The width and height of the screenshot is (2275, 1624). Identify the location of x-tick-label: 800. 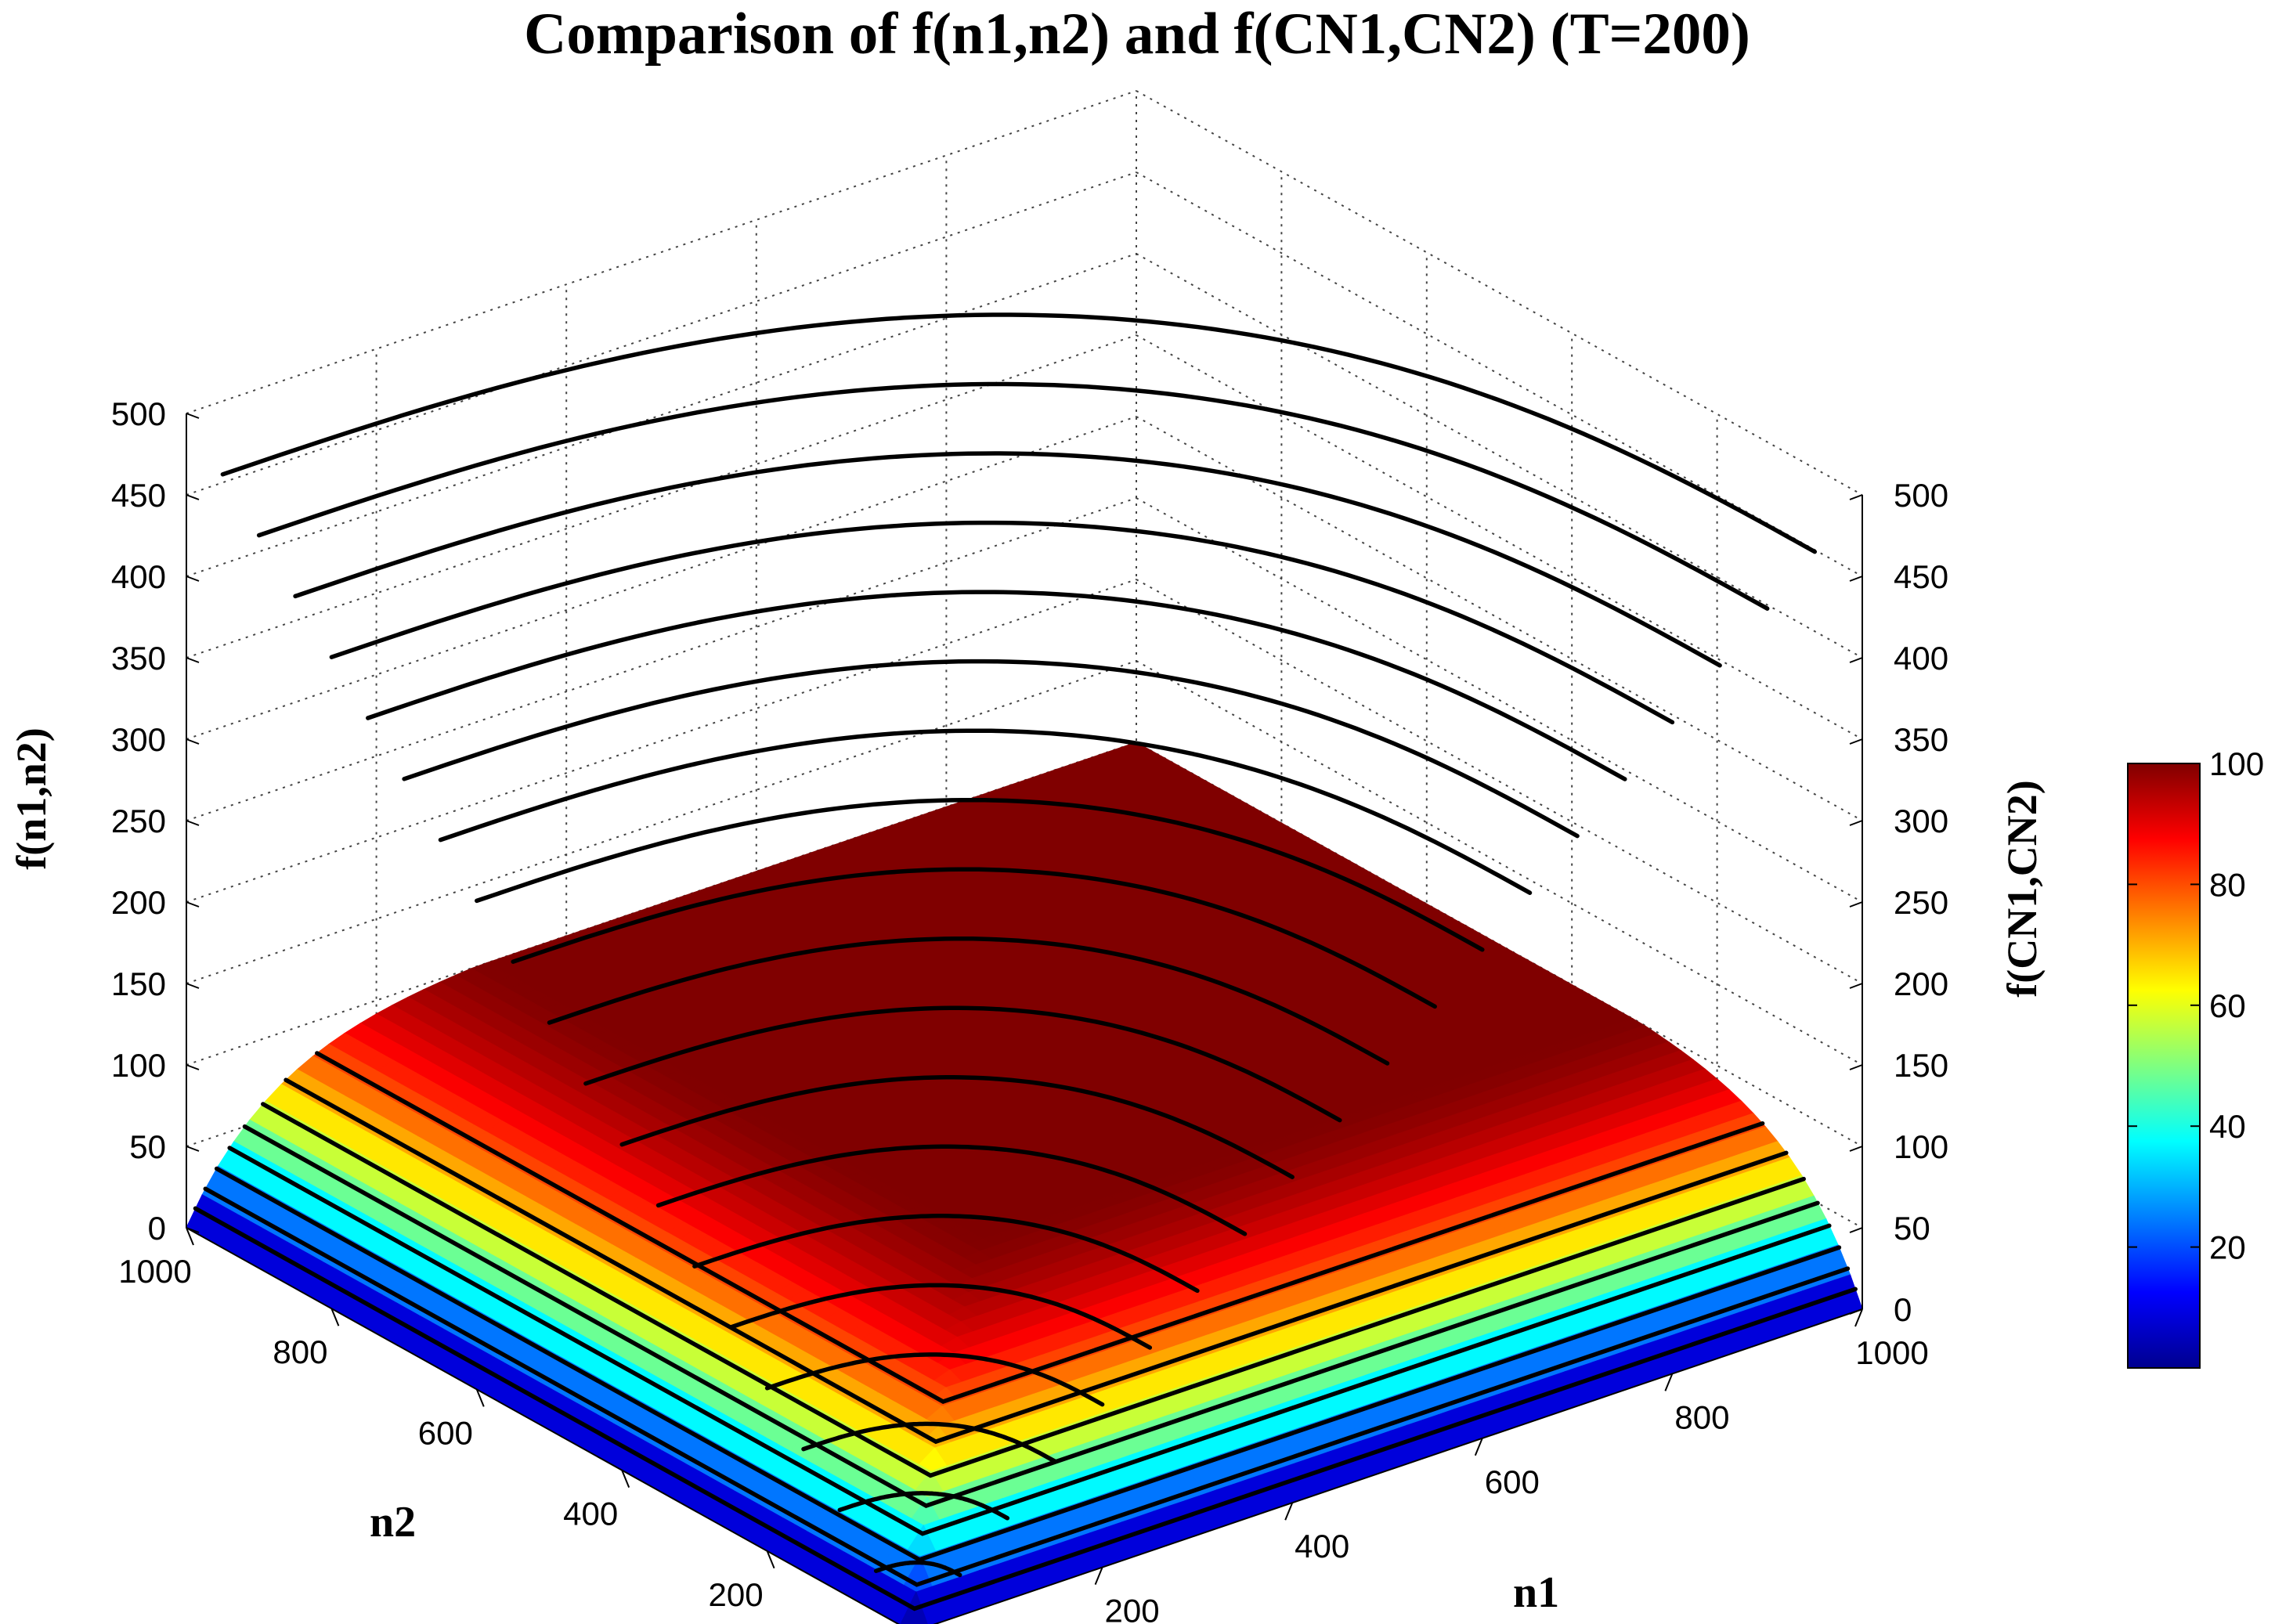
(1701, 1416).